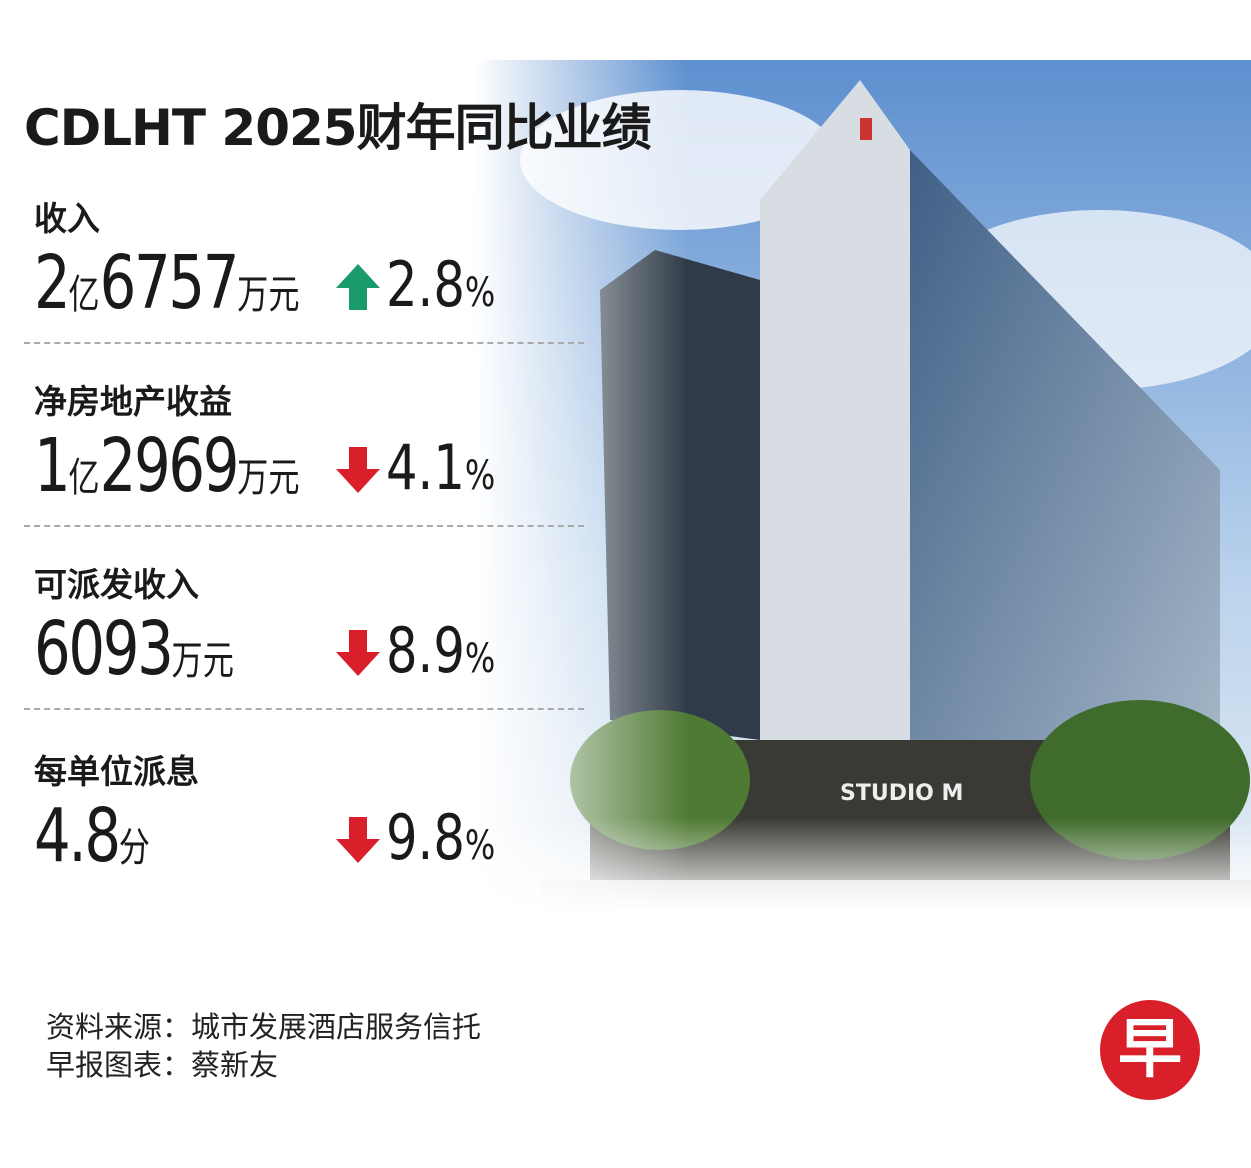 This screenshot has height=1168, width=1251. What do you see at coordinates (67, 218) in the screenshot?
I see `item-label: 收入` at bounding box center [67, 218].